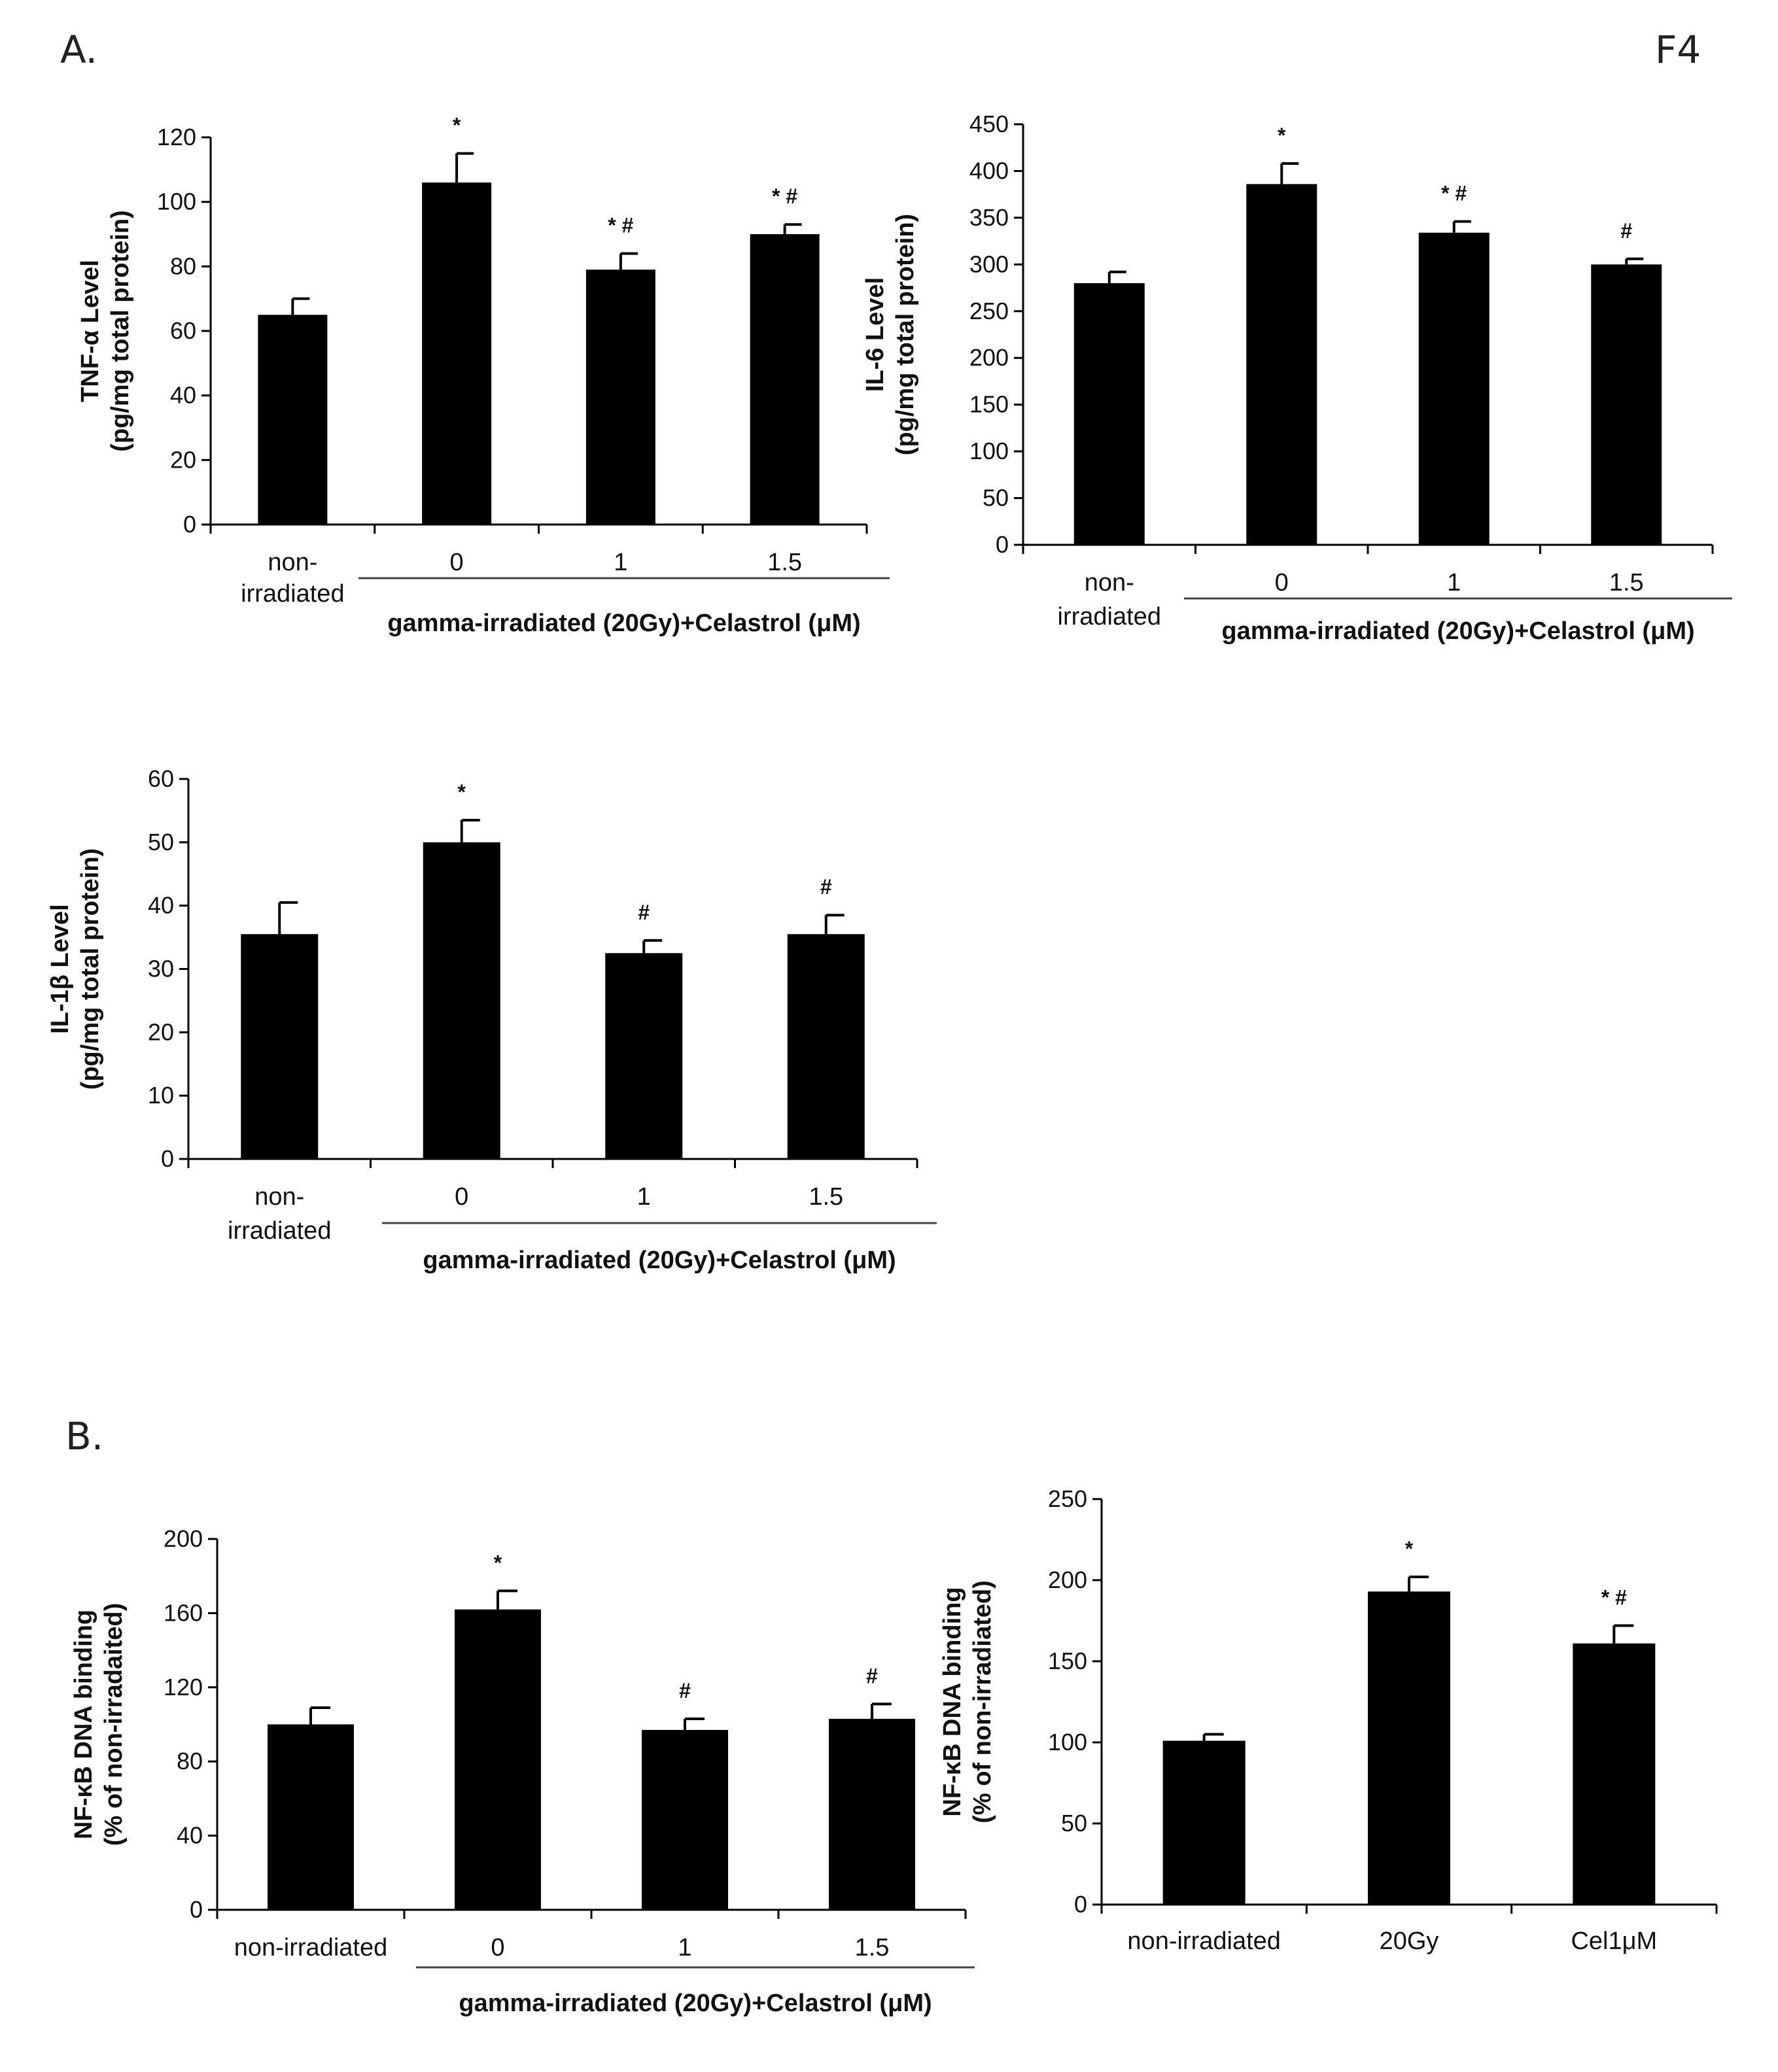  I want to click on y-axis-title: (% of non-irradaited), so click(114, 1725).